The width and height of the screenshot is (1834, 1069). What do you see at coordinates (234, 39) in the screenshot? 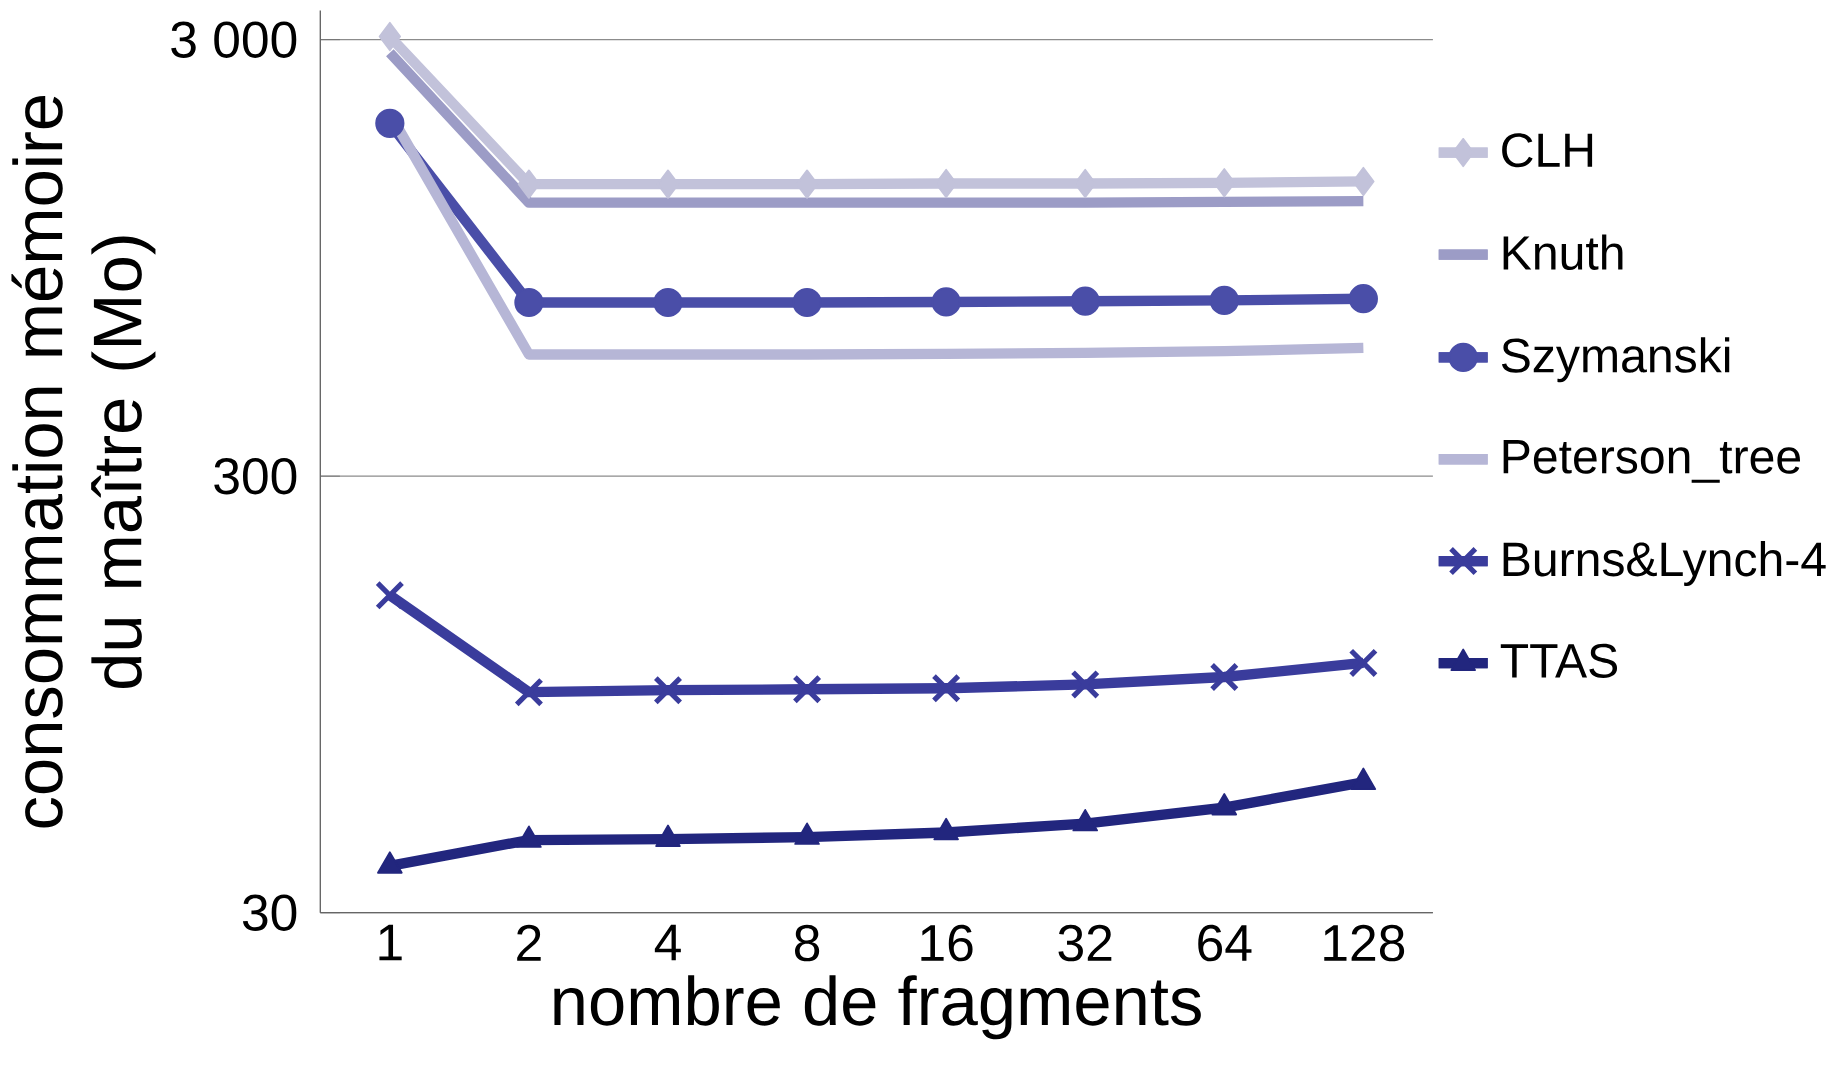
I see `y-tick-label: 3 000` at bounding box center [234, 39].